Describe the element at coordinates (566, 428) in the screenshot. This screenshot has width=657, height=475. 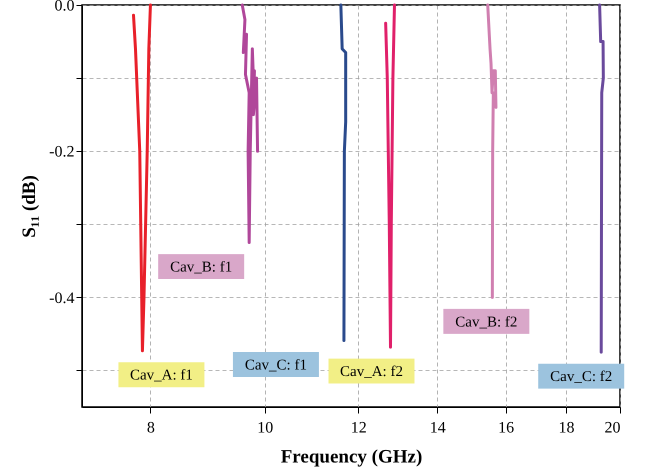
I see `x-tick-label: 18` at that location.